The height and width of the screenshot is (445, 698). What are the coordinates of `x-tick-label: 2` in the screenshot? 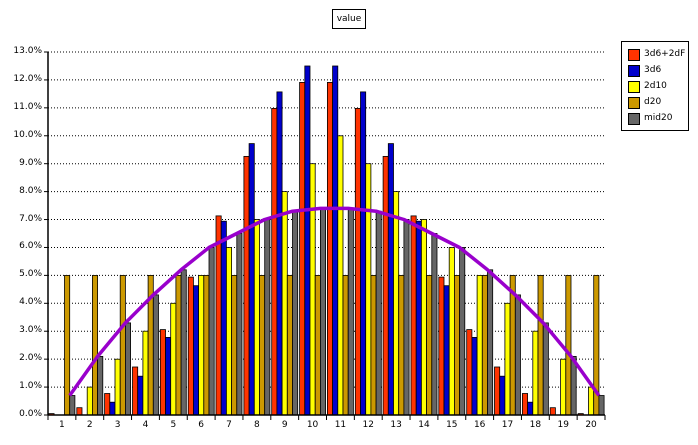 It's located at (89, 425).